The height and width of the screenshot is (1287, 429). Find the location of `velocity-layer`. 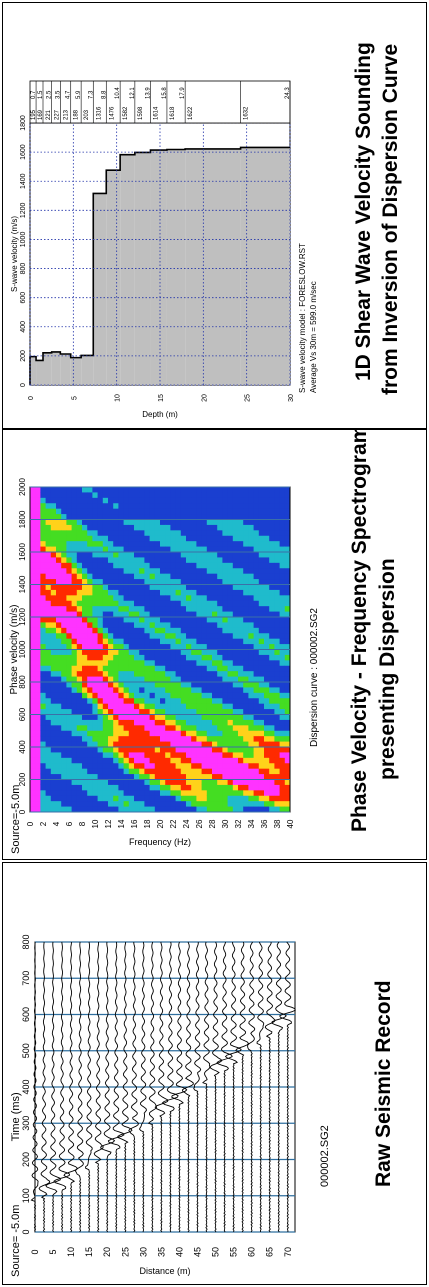

velocity-layer is located at coordinates (158, 267).